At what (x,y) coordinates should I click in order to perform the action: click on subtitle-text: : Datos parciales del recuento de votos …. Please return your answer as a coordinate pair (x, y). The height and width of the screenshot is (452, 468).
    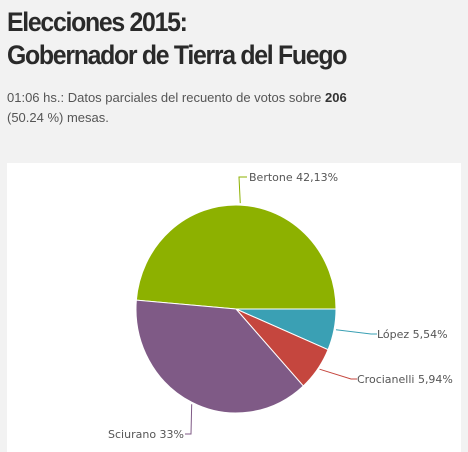
    Looking at the image, I should click on (192, 97).